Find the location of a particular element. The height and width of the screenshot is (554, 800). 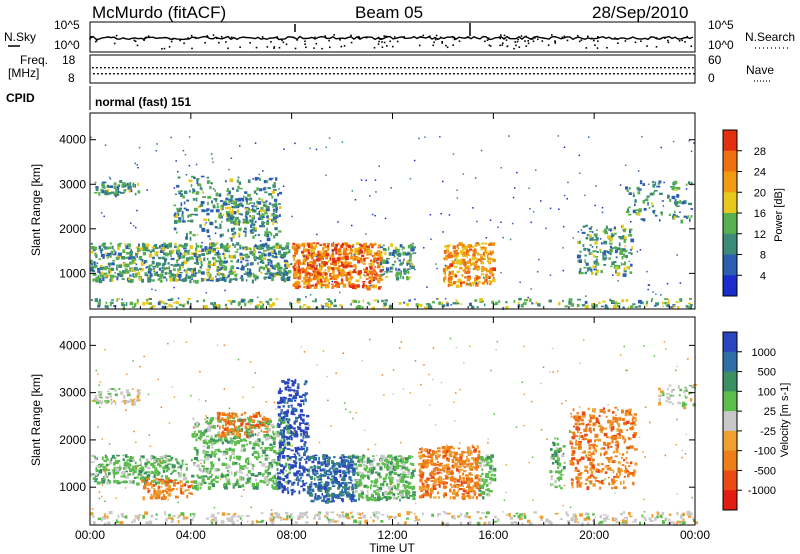

station-title: McMurdo (fitACF) is located at coordinates (159, 12).